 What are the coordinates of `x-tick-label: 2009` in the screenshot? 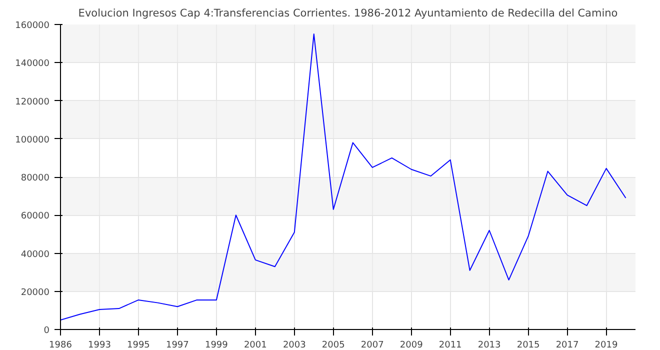 It's located at (412, 345).